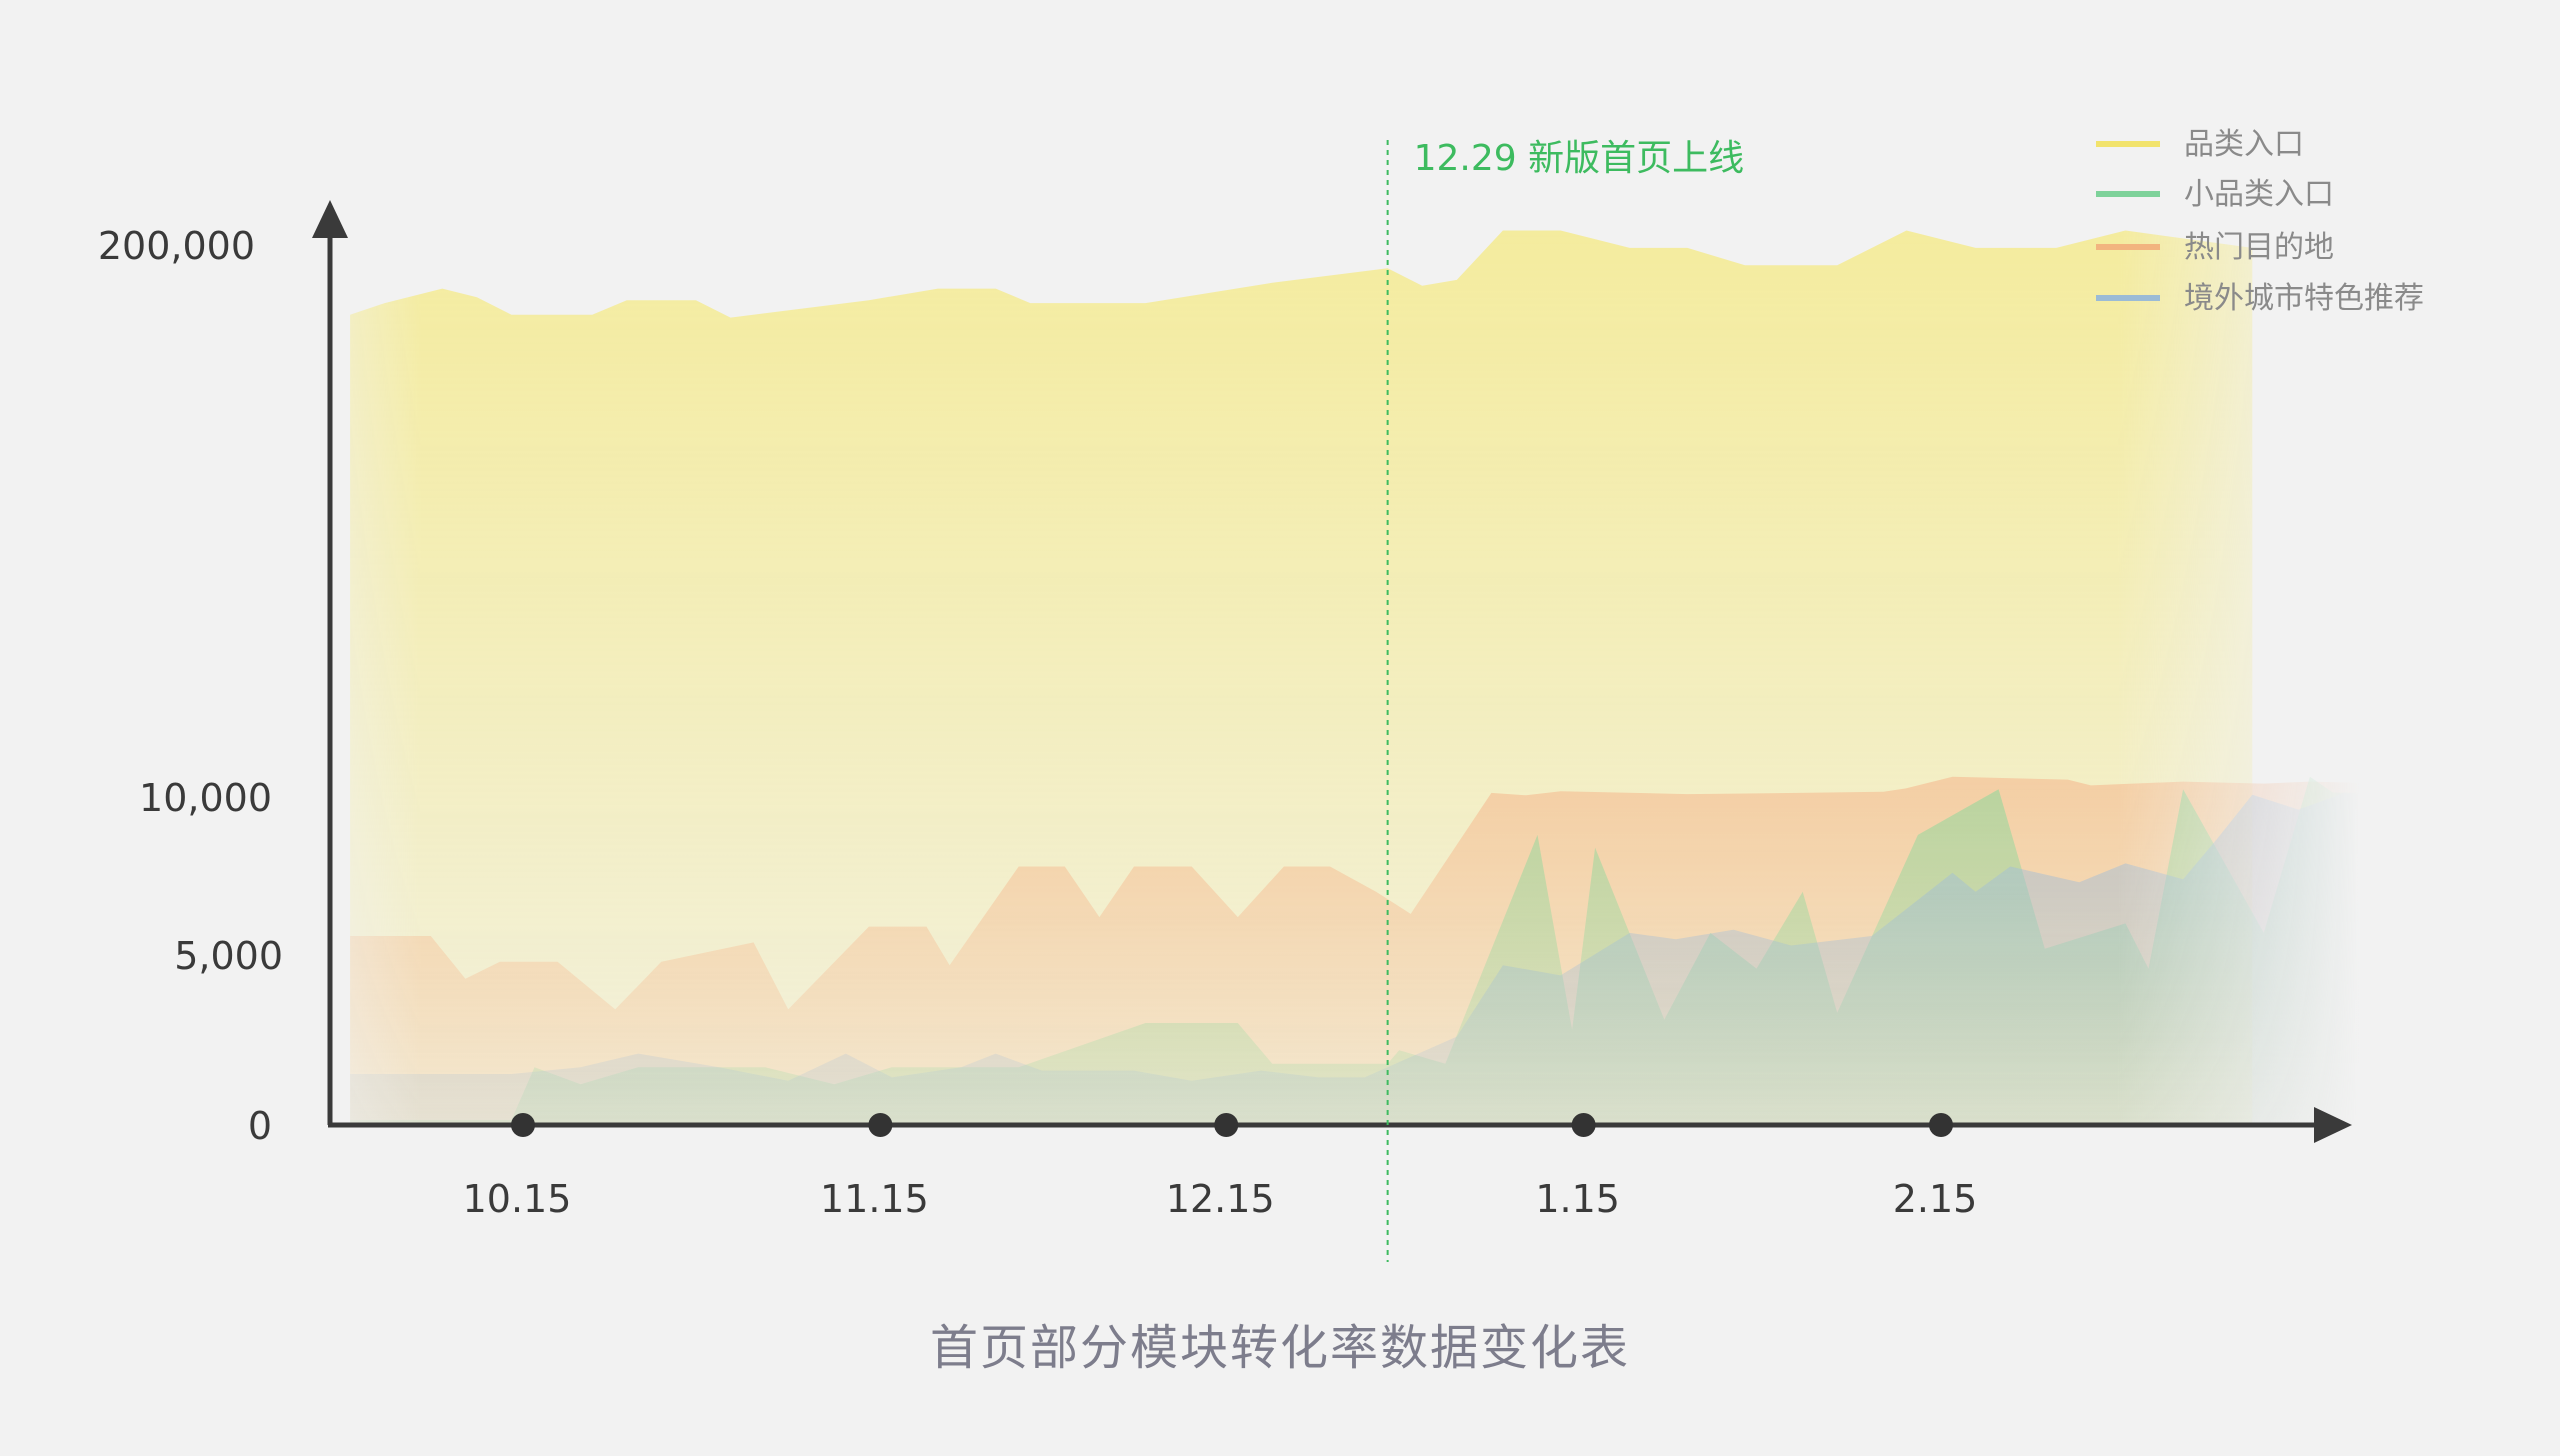  Describe the element at coordinates (1565, 700) in the screenshot. I see `launch-annotation: 12.29 新版首页上线` at that location.